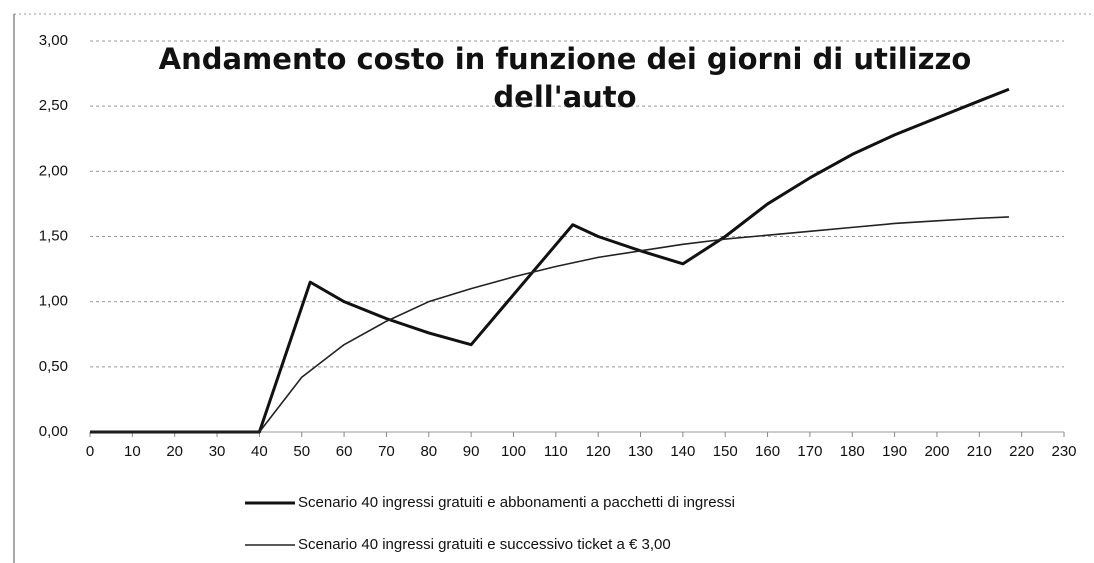  What do you see at coordinates (53, 431) in the screenshot?
I see `y-tick-label: 0,00` at bounding box center [53, 431].